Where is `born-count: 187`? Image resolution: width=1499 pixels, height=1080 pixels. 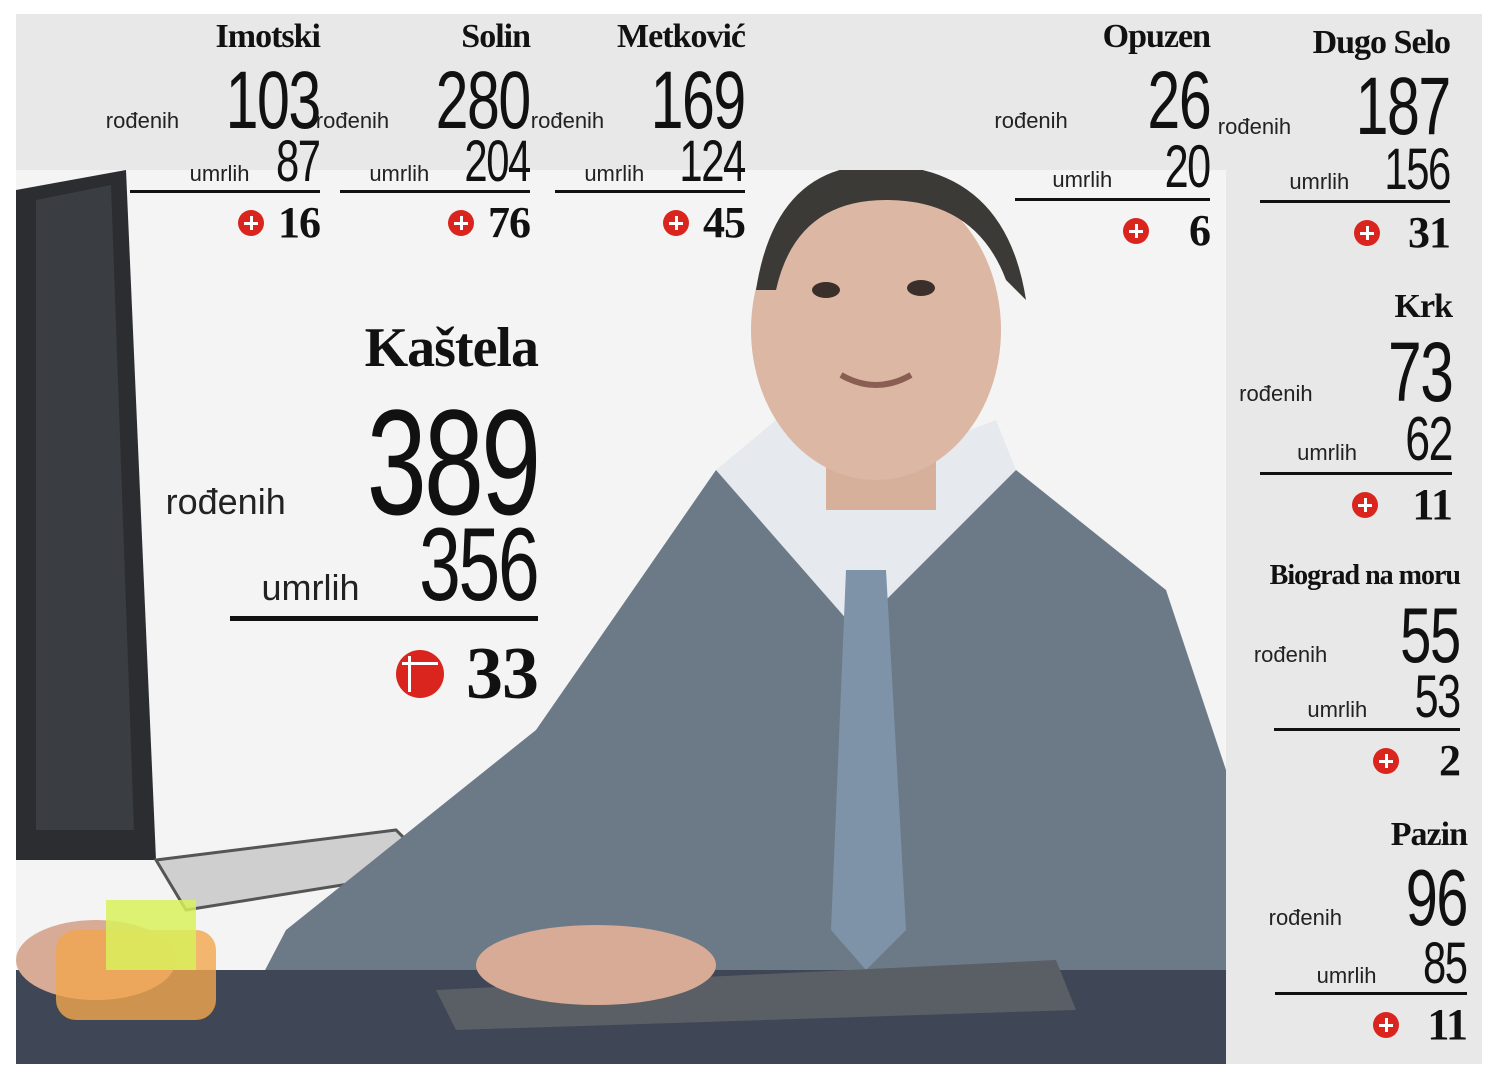
born-count: 187 is located at coordinates (1403, 106).